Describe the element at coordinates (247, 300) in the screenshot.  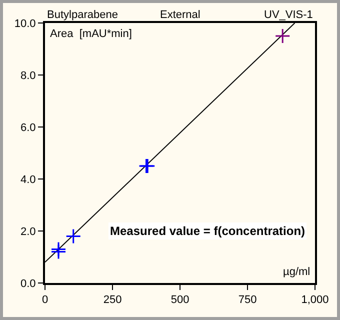
I see `x-tick-label: 750` at that location.